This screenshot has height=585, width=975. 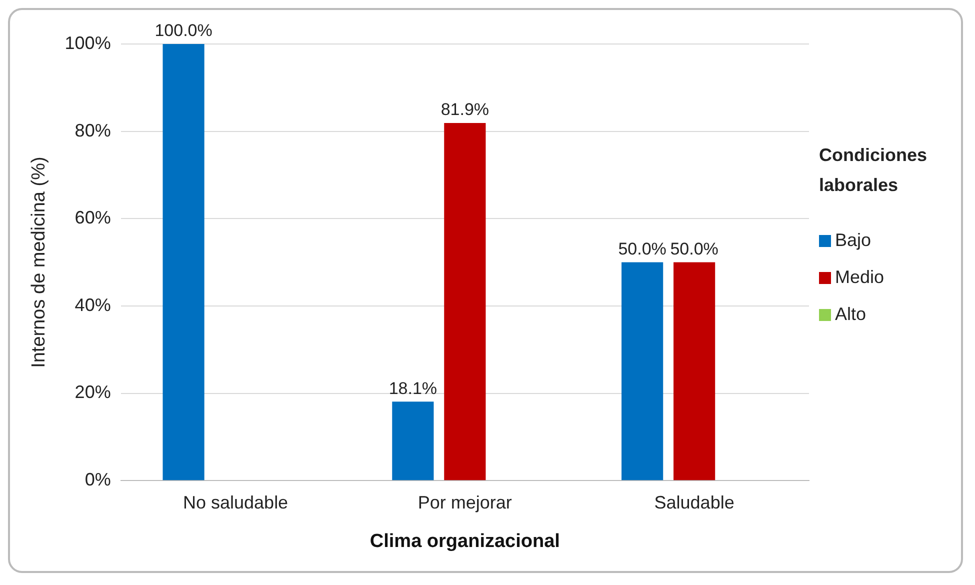 What do you see at coordinates (694, 502) in the screenshot?
I see `x-tick-label: Saludable` at bounding box center [694, 502].